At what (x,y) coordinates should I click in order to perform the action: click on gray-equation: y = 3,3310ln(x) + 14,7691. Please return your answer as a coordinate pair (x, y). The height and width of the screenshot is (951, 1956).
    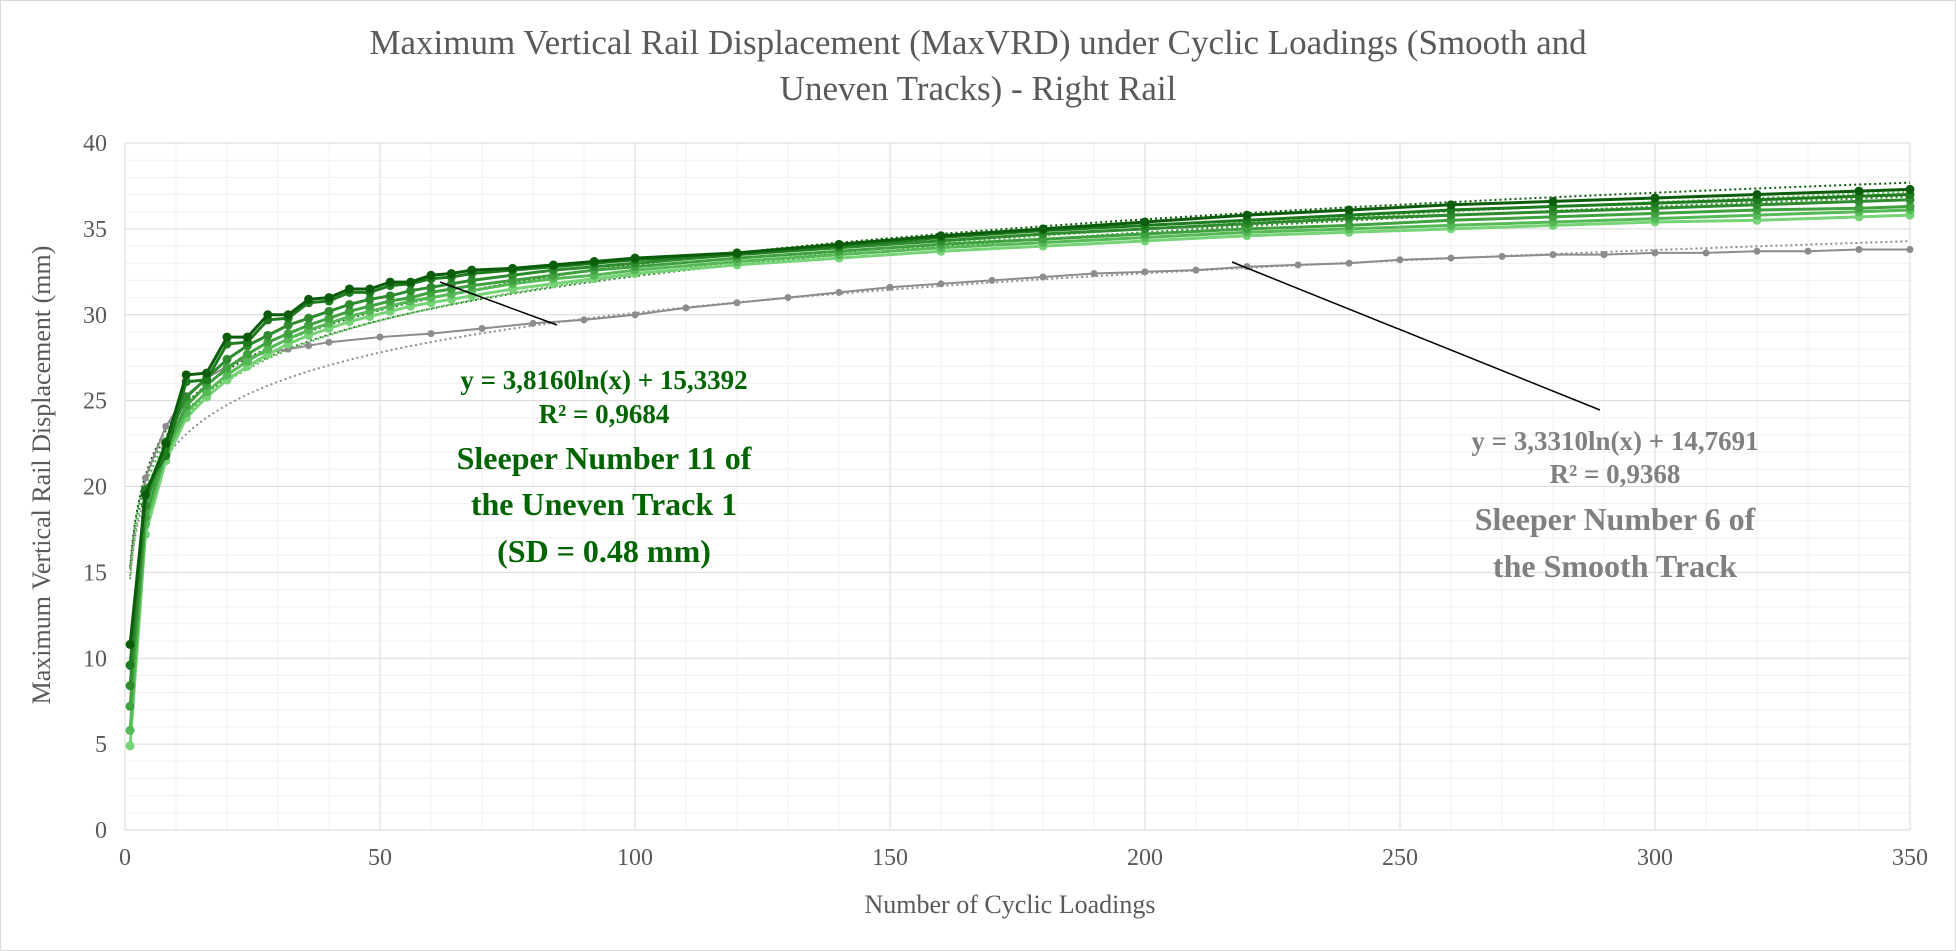
    Looking at the image, I should click on (1614, 441).